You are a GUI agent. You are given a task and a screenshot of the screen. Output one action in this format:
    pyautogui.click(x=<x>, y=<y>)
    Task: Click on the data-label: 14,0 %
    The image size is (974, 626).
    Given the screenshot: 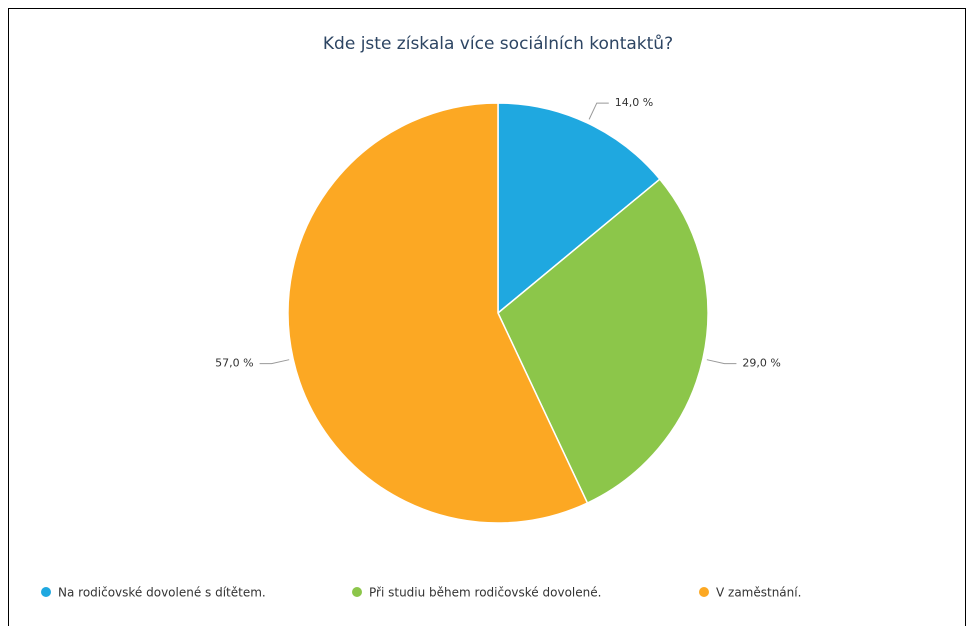 What is the action you would take?
    pyautogui.click(x=634, y=102)
    